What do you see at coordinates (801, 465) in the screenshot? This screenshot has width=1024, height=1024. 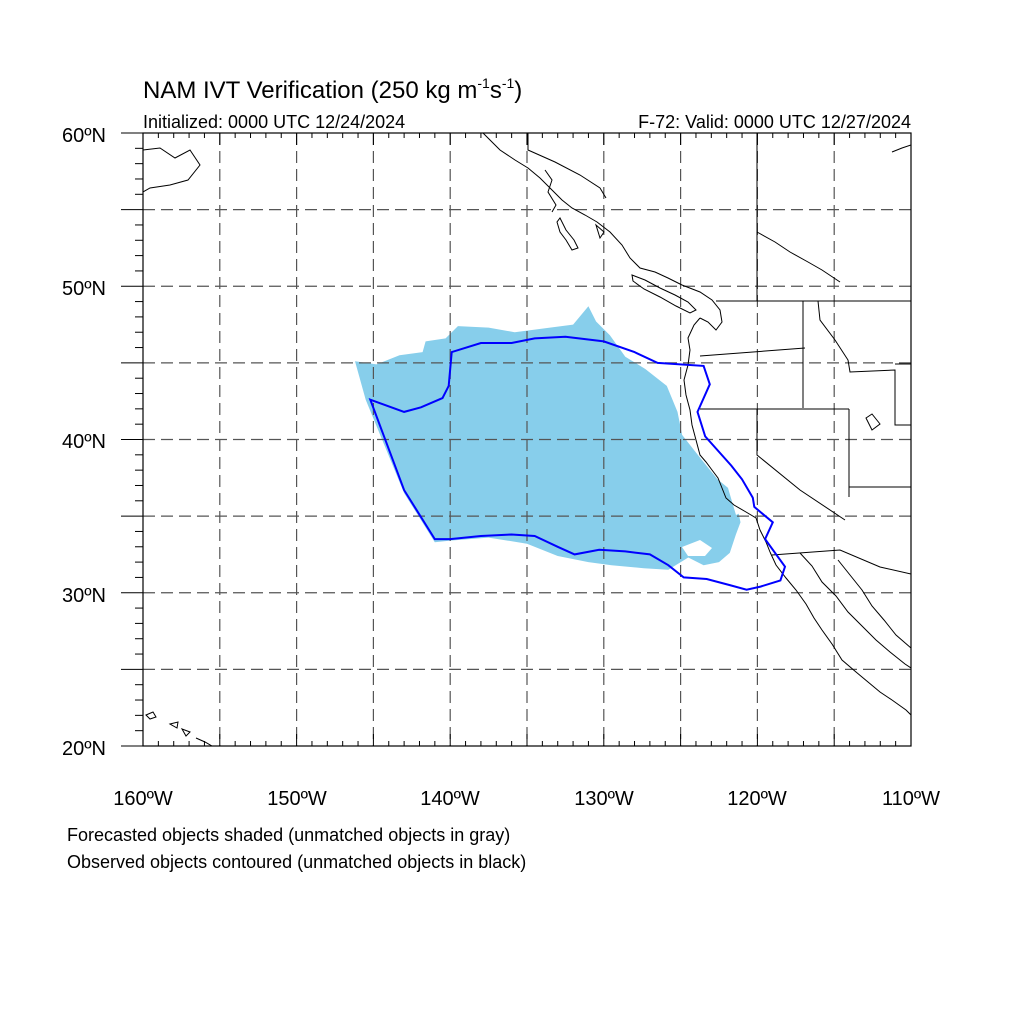 I see `border-california-nevada` at bounding box center [801, 465].